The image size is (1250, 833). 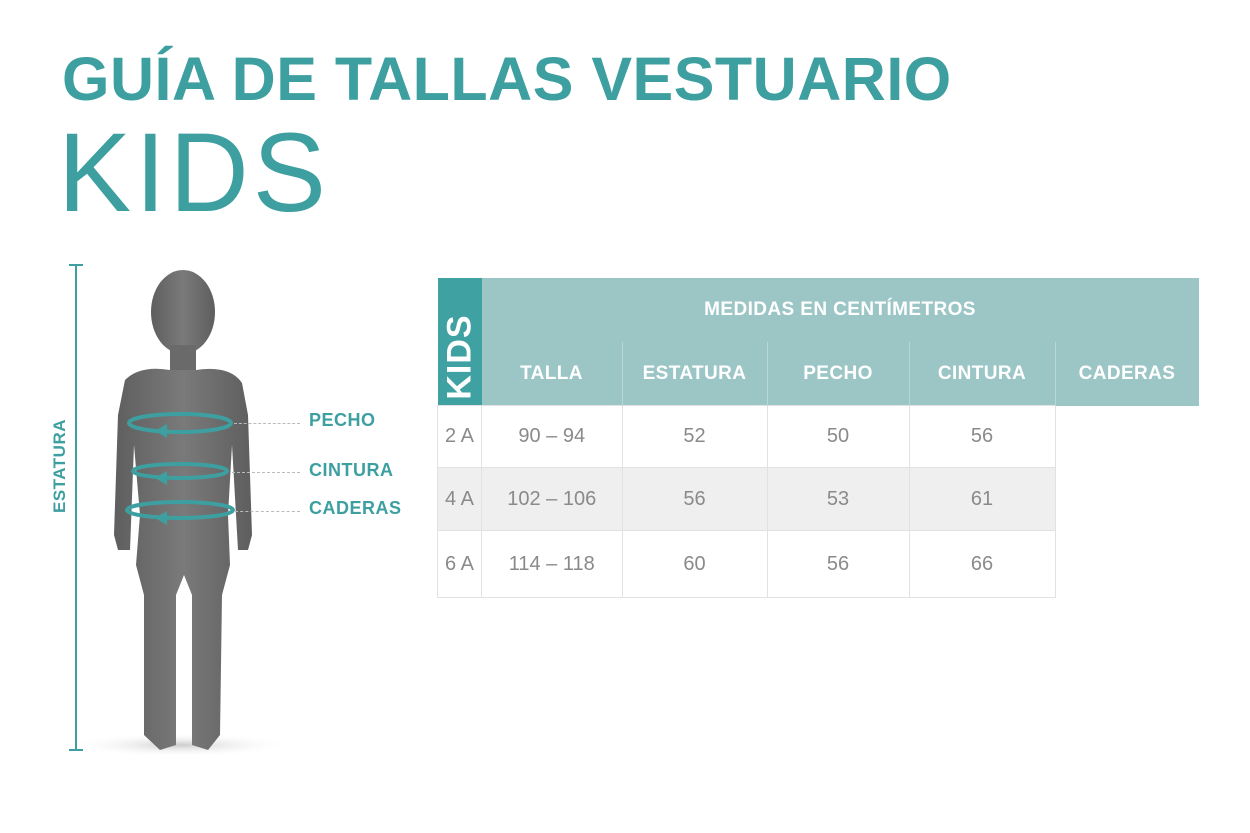 What do you see at coordinates (355, 508) in the screenshot?
I see `measure-label-caderas: CADERAS` at bounding box center [355, 508].